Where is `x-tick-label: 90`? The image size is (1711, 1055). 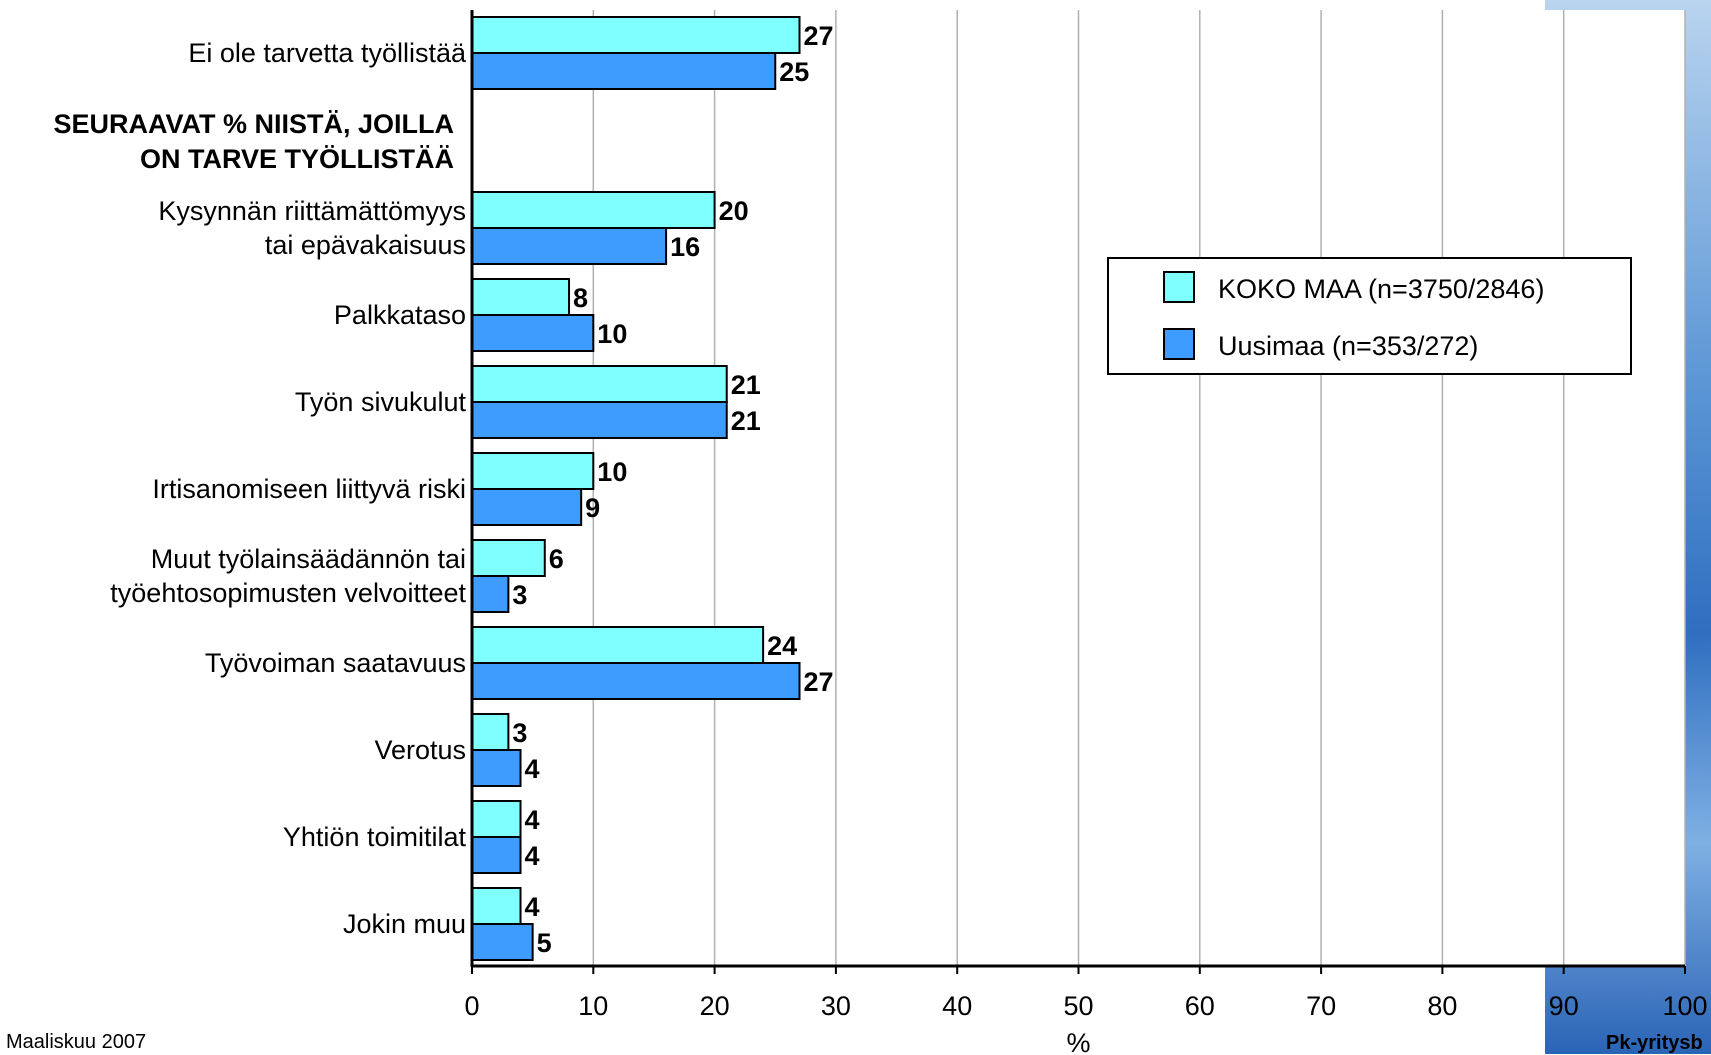
x-tick-label: 90 is located at coordinates (1564, 1006).